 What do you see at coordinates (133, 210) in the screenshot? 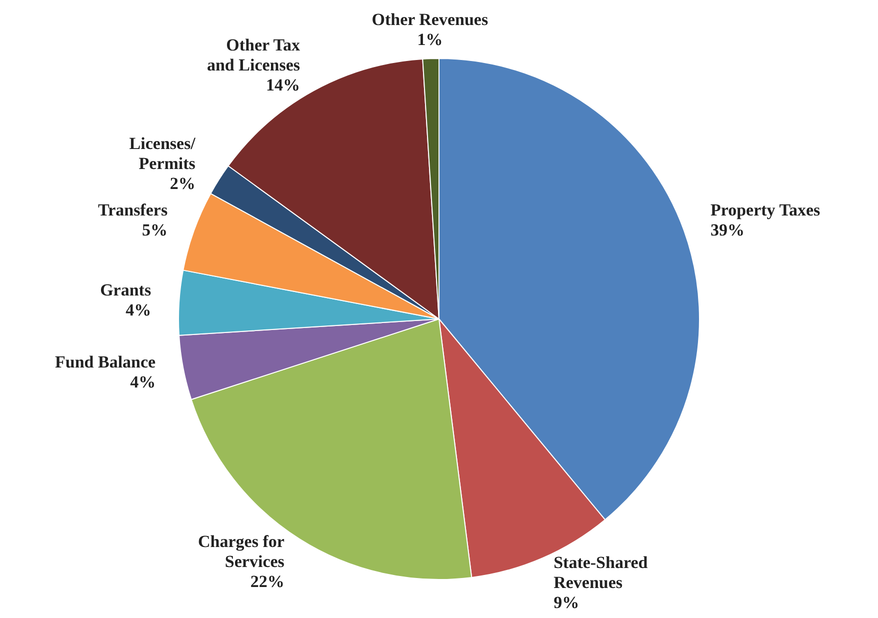
I see `slice-label: Transfers` at bounding box center [133, 210].